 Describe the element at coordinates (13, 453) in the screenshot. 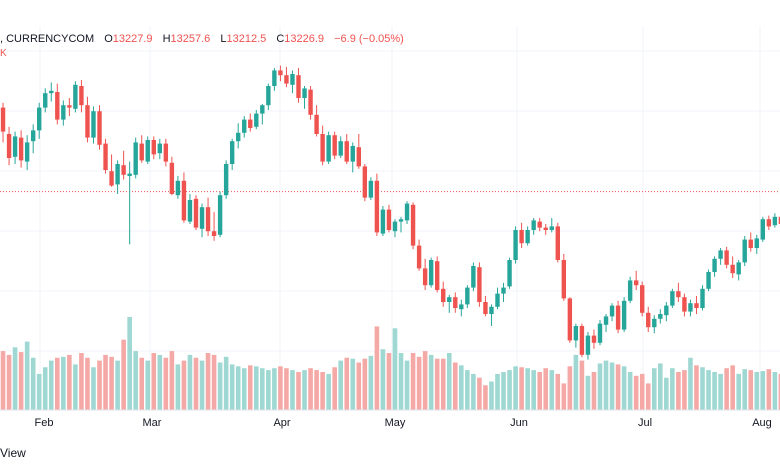

I see `view-link: View` at that location.